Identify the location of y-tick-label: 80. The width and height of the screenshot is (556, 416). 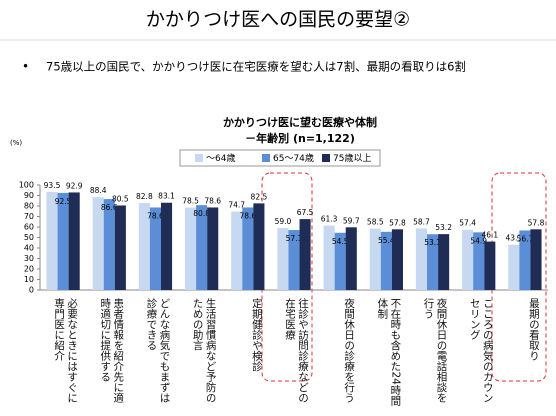
(29, 206).